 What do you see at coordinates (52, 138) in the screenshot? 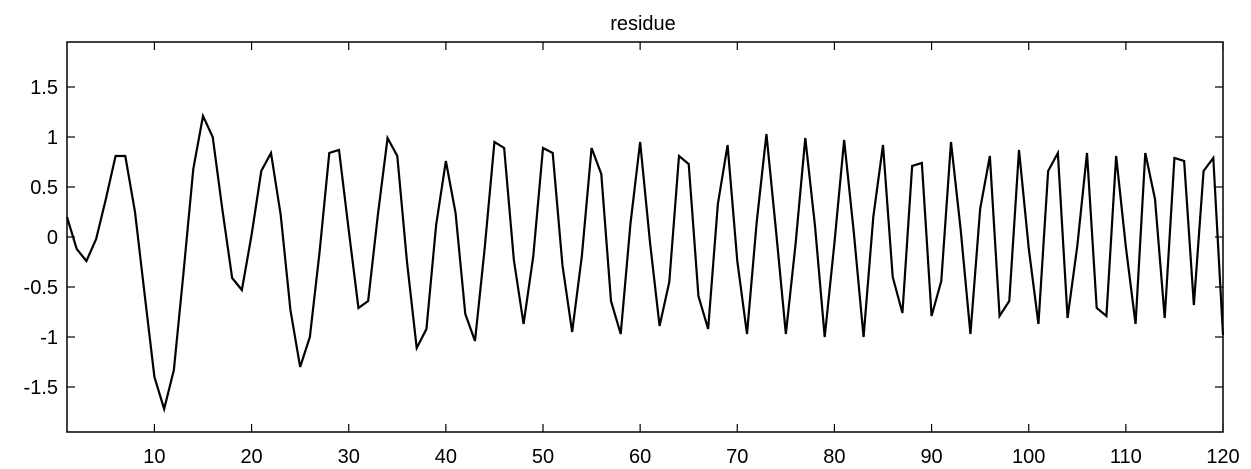
I see `y-tick-label: 1` at bounding box center [52, 138].